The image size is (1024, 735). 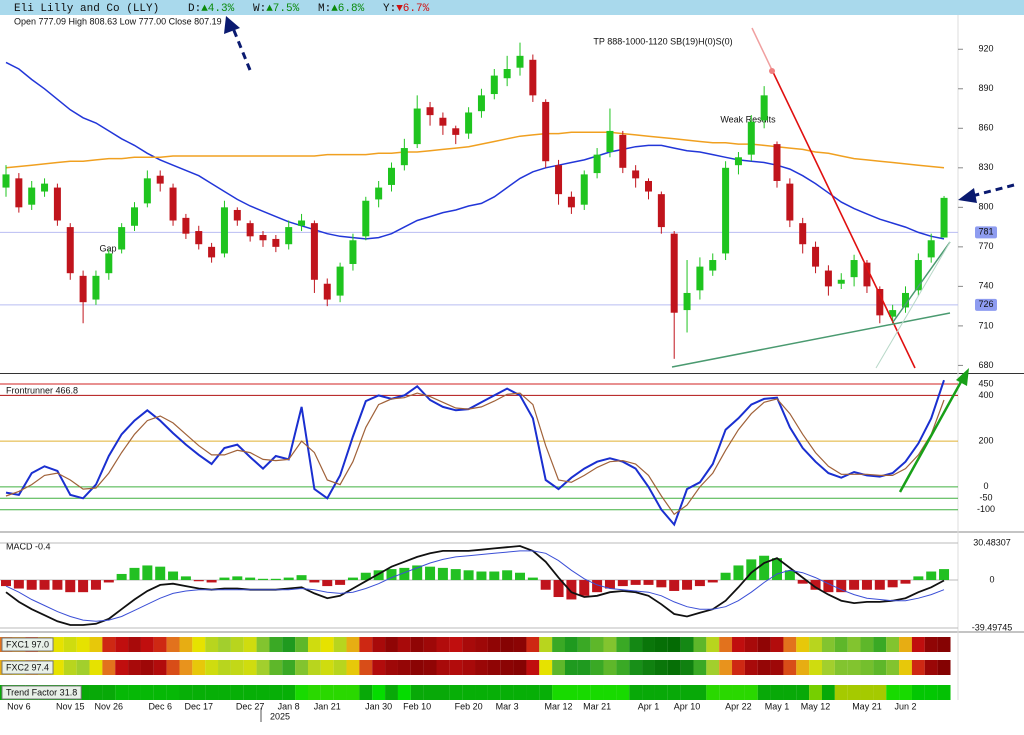 I want to click on y-tick-label: 200, so click(x=985, y=441).